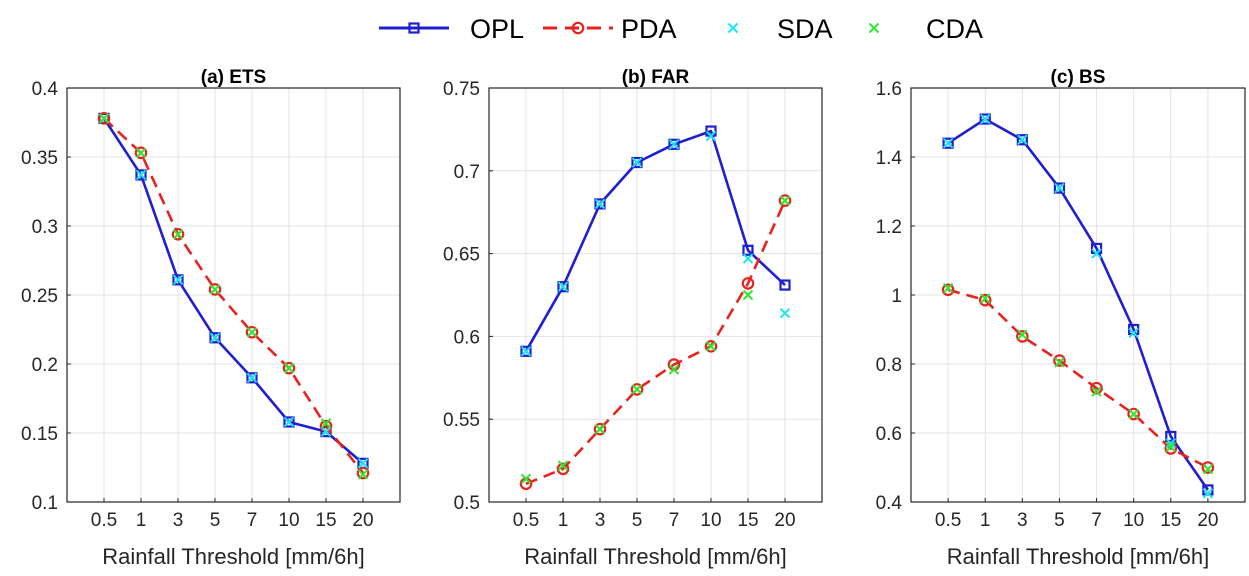  What do you see at coordinates (889, 434) in the screenshot?
I see `y-tick-label: 0.6` at bounding box center [889, 434].